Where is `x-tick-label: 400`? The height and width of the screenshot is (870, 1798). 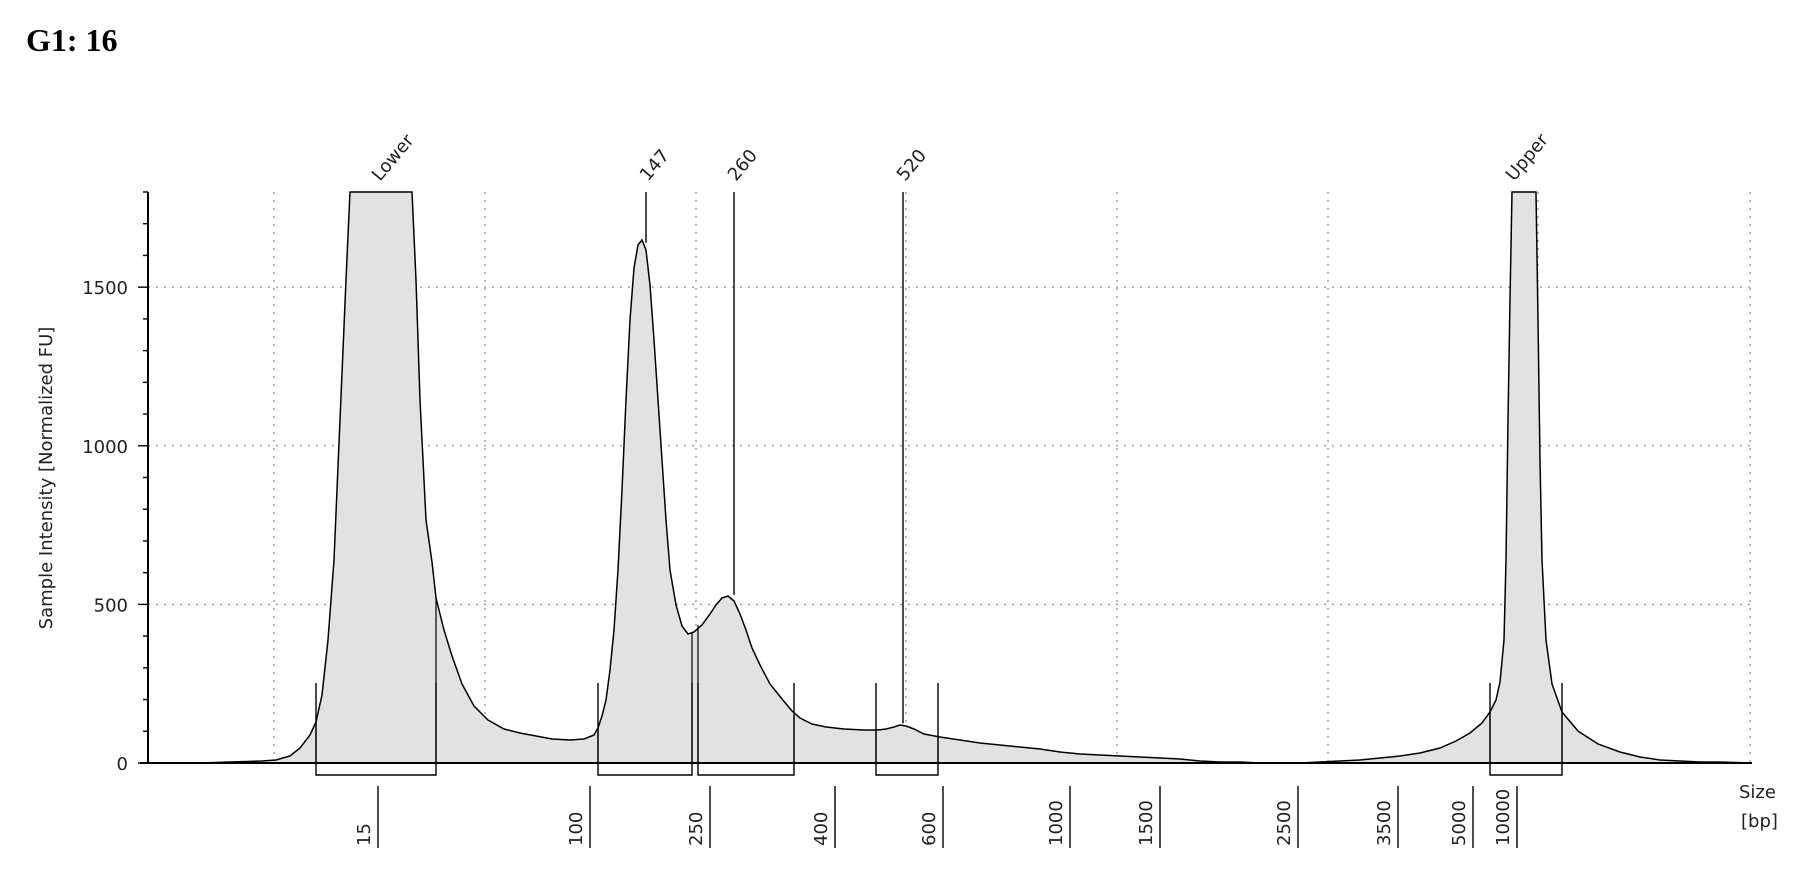
x-tick-label: 400 is located at coordinates (821, 829).